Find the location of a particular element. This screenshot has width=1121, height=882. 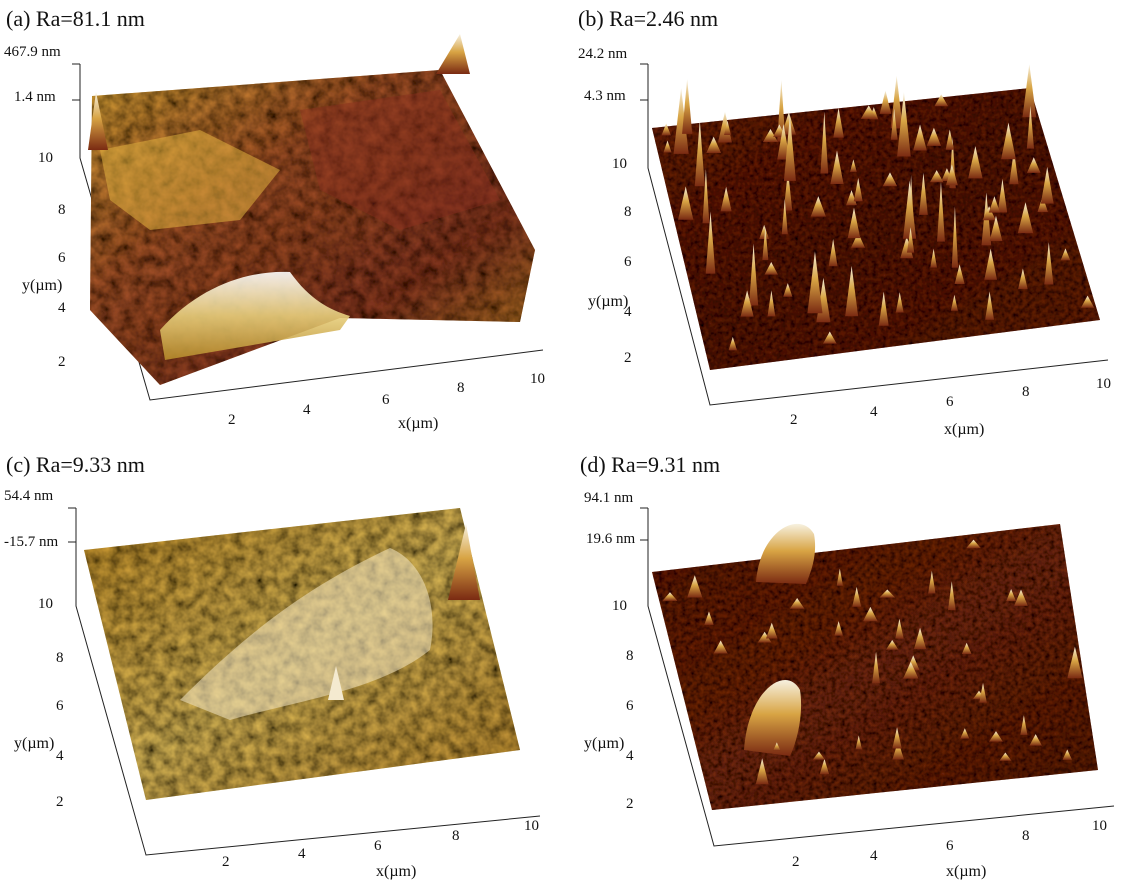

panel-c-y-tick: 8 is located at coordinates (60, 658).